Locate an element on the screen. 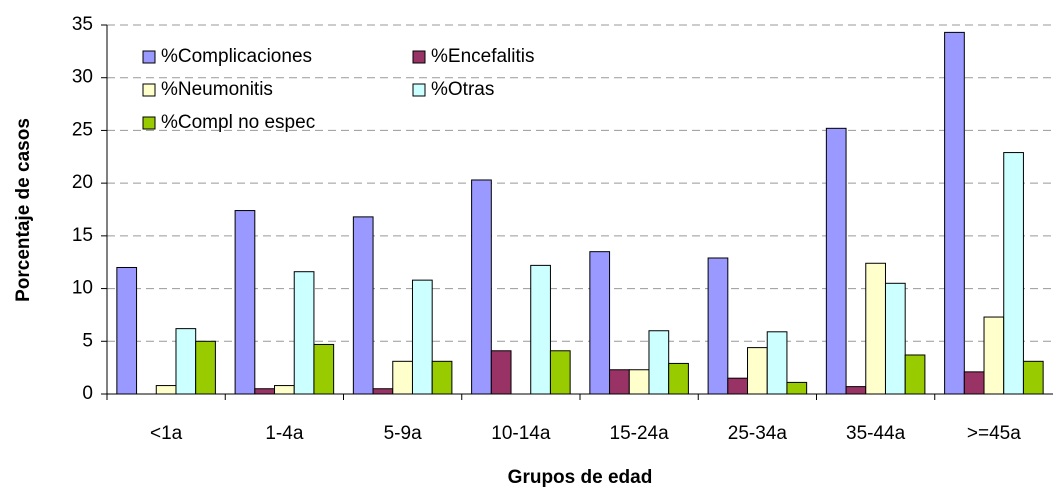  x-tick-label: >=45a is located at coordinates (994, 433).